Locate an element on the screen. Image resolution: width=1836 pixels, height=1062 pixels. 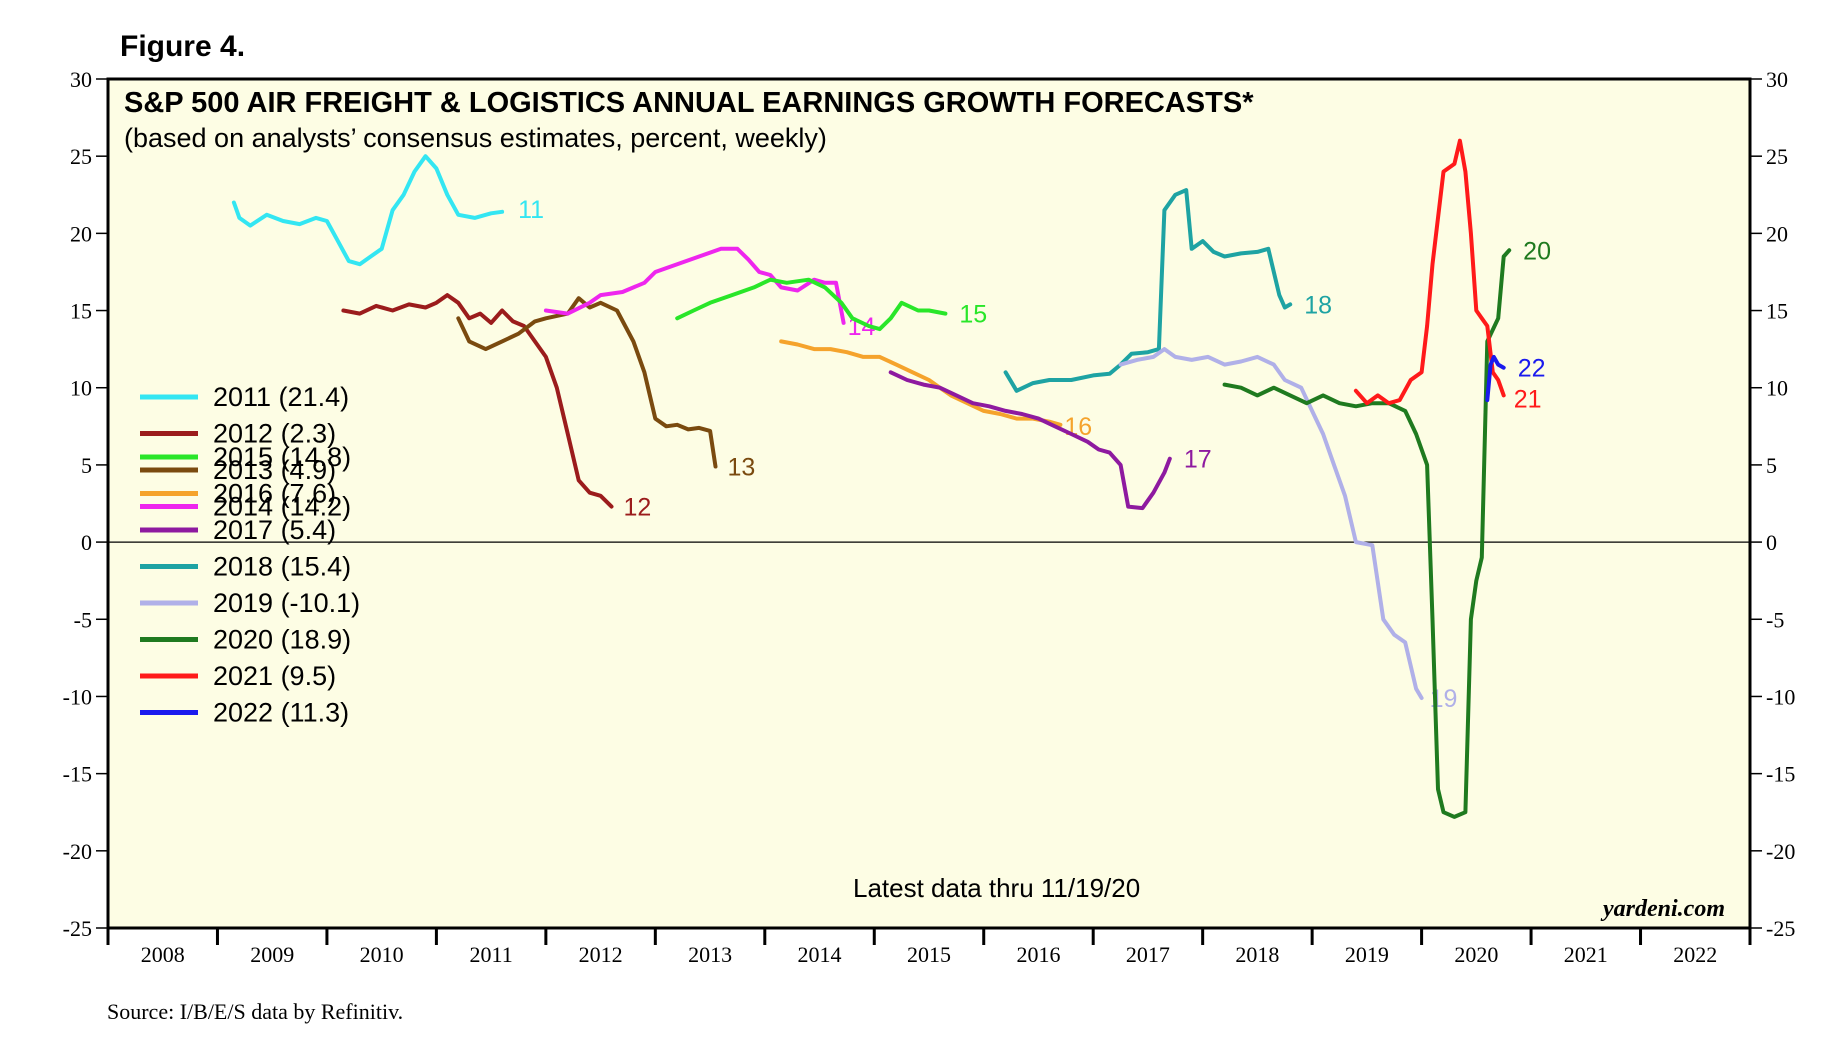
legend-label-2014: 2014 (14.2) is located at coordinates (282, 507).